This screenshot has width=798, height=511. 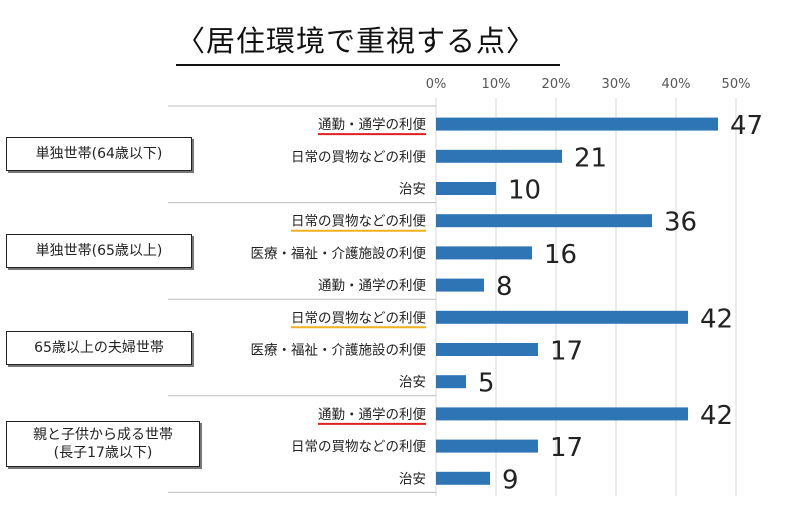 I want to click on group-label-text: 親と子供から成る世帯, so click(x=103, y=435).